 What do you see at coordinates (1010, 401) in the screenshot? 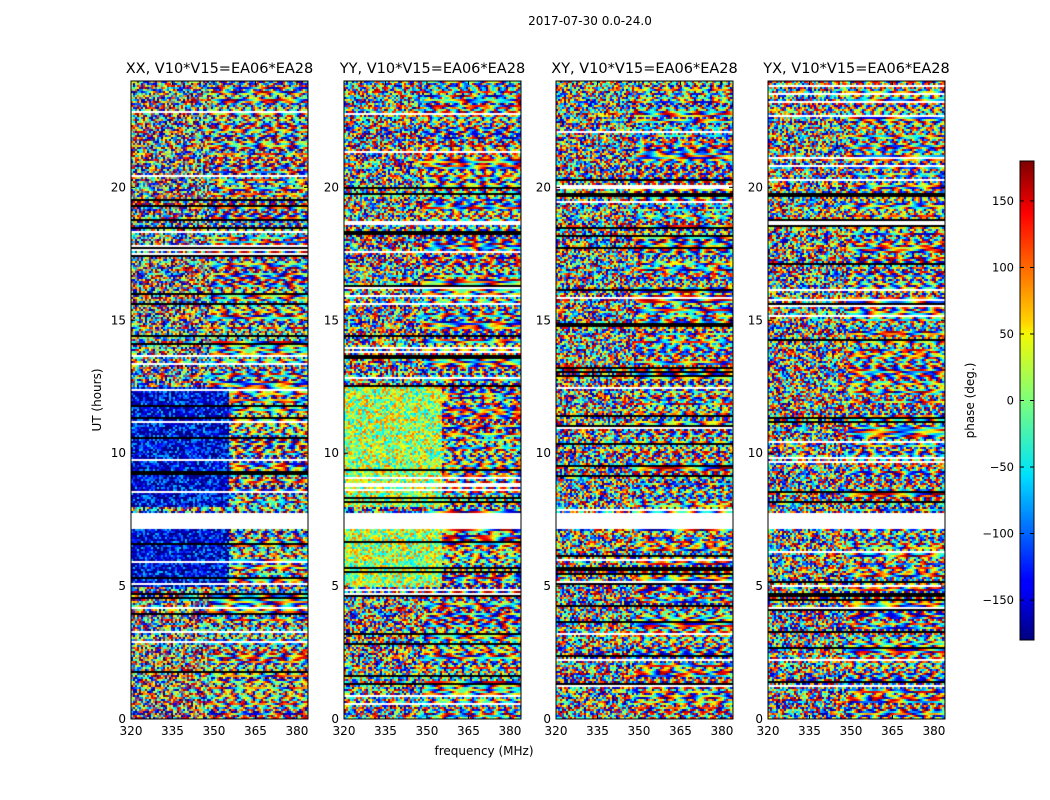
I see `colorbar-tick-label: 0` at bounding box center [1010, 401].